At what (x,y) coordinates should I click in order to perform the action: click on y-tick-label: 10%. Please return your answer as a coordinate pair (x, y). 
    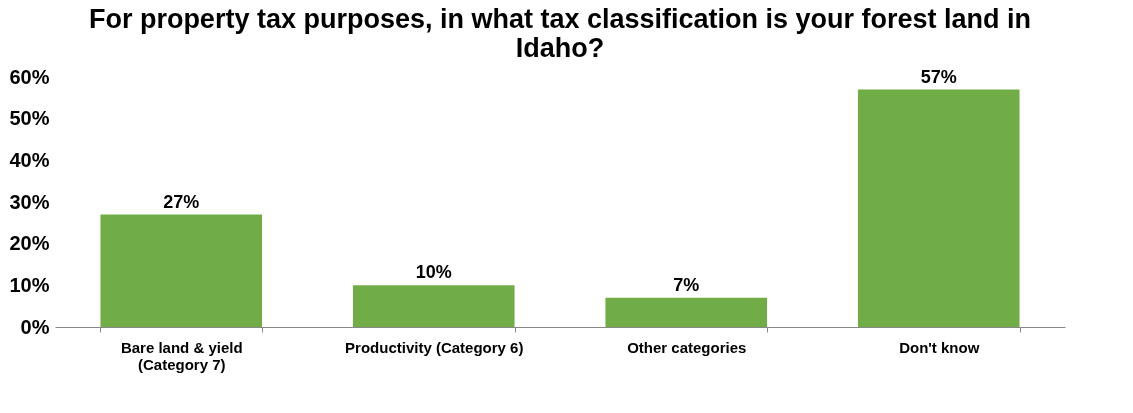
    Looking at the image, I should click on (29, 284).